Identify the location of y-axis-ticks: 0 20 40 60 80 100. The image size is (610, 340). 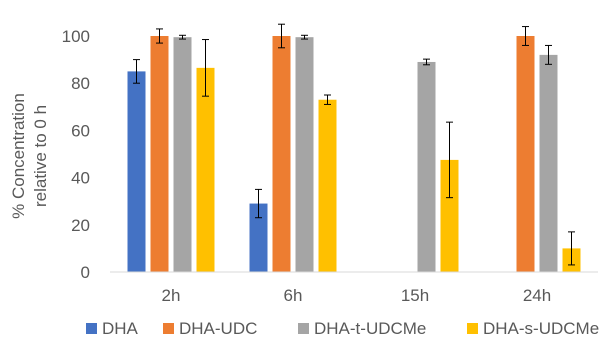
(76, 154).